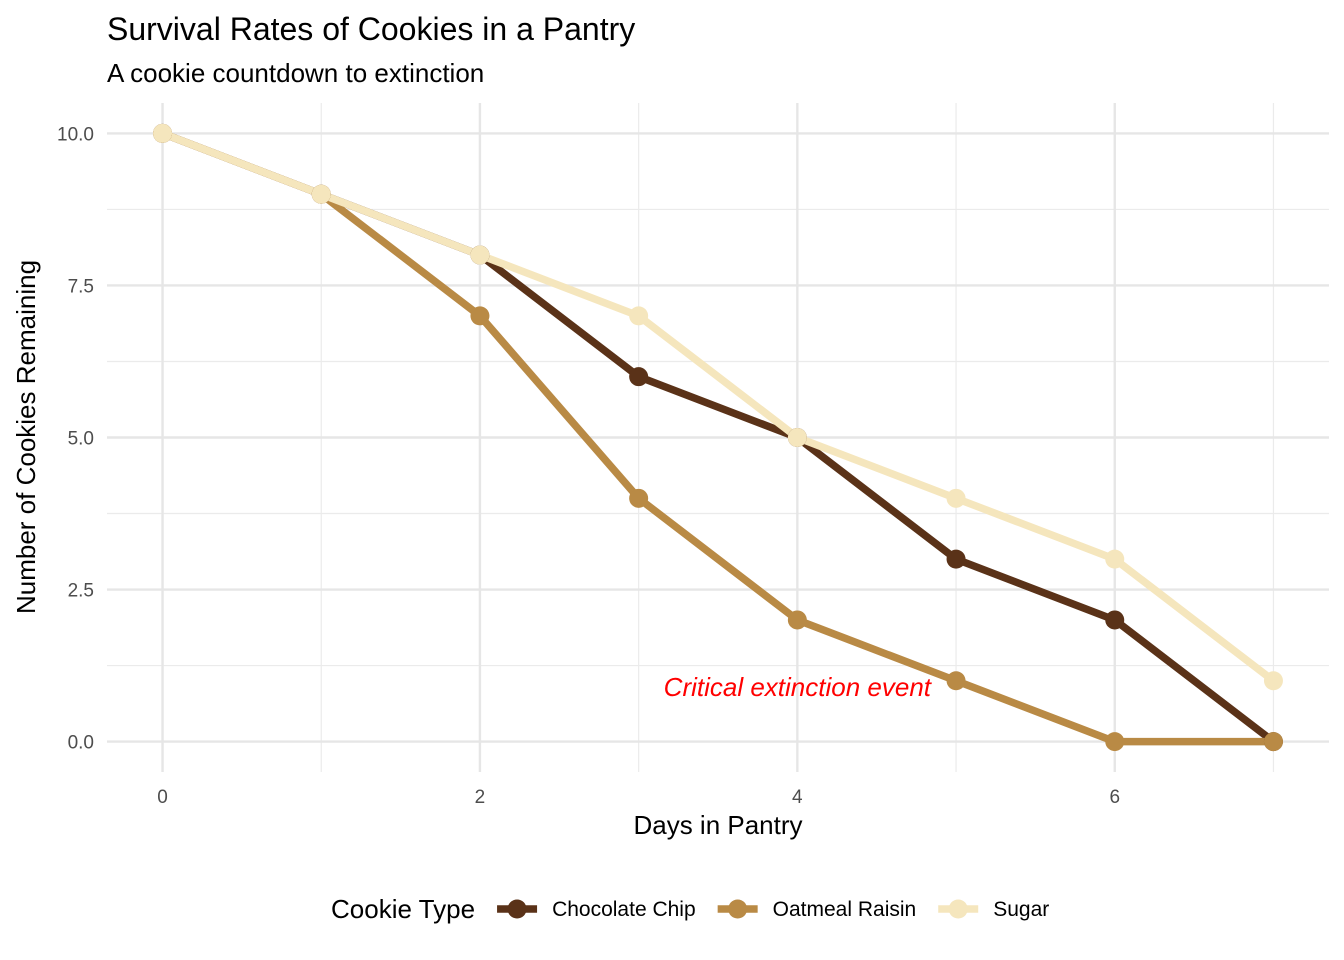  I want to click on legend-items: Chocolate Chip Oatmeal Raisin Sugar, so click(773, 909).